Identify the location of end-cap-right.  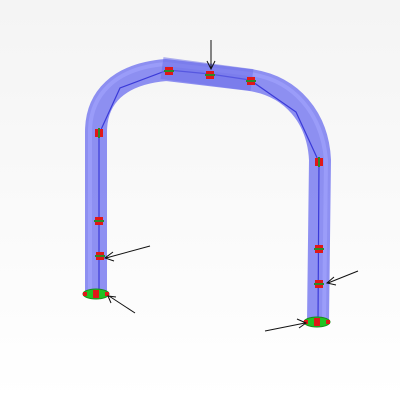
(317, 322).